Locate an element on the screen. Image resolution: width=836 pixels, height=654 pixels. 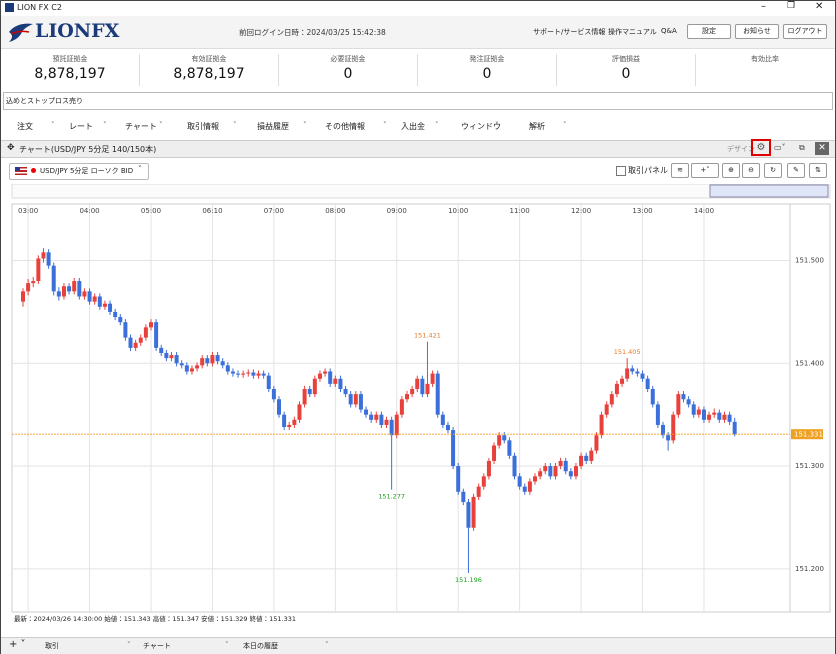
zoom-out: ⊖ is located at coordinates (751, 170).